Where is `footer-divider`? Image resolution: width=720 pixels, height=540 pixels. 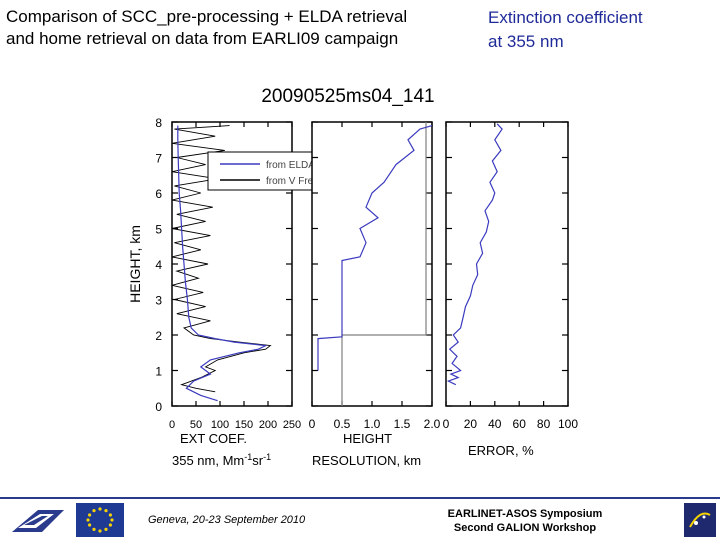
footer-divider is located at coordinates (360, 498).